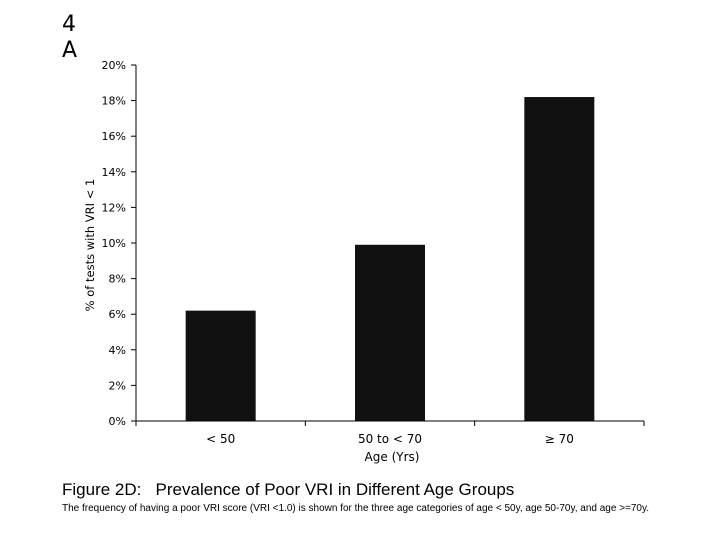  What do you see at coordinates (114, 207) in the screenshot?
I see `y-tick-label: 12%` at bounding box center [114, 207].